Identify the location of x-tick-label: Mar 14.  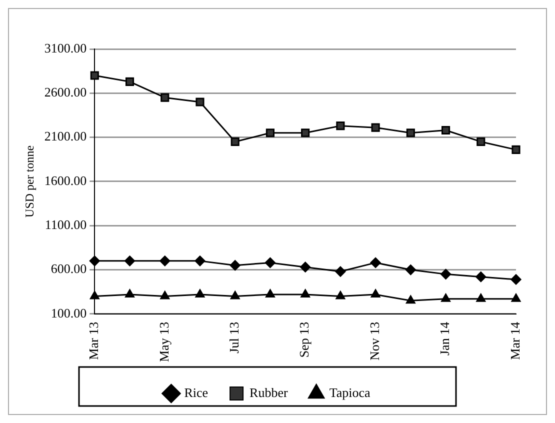
(514, 340).